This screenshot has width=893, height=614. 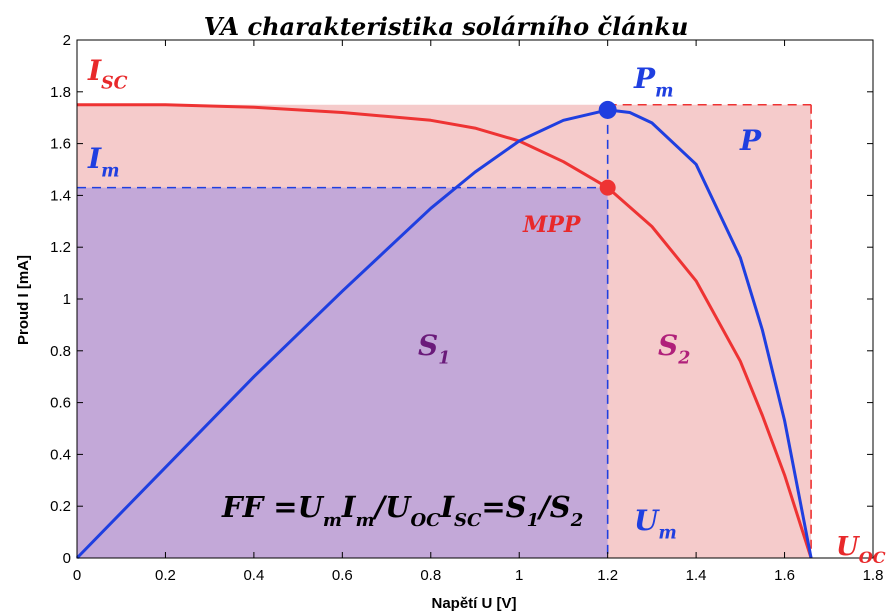 I want to click on y-tick-label: 1.6, so click(x=60, y=144).